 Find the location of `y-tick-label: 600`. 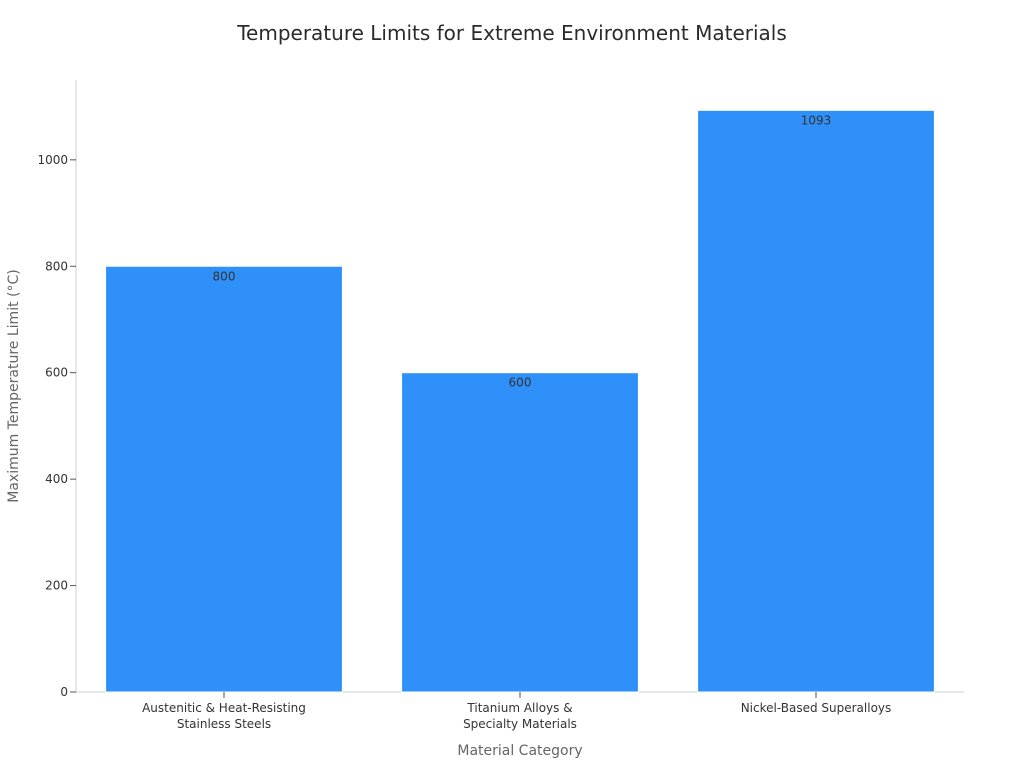

y-tick-label: 600 is located at coordinates (56, 373).